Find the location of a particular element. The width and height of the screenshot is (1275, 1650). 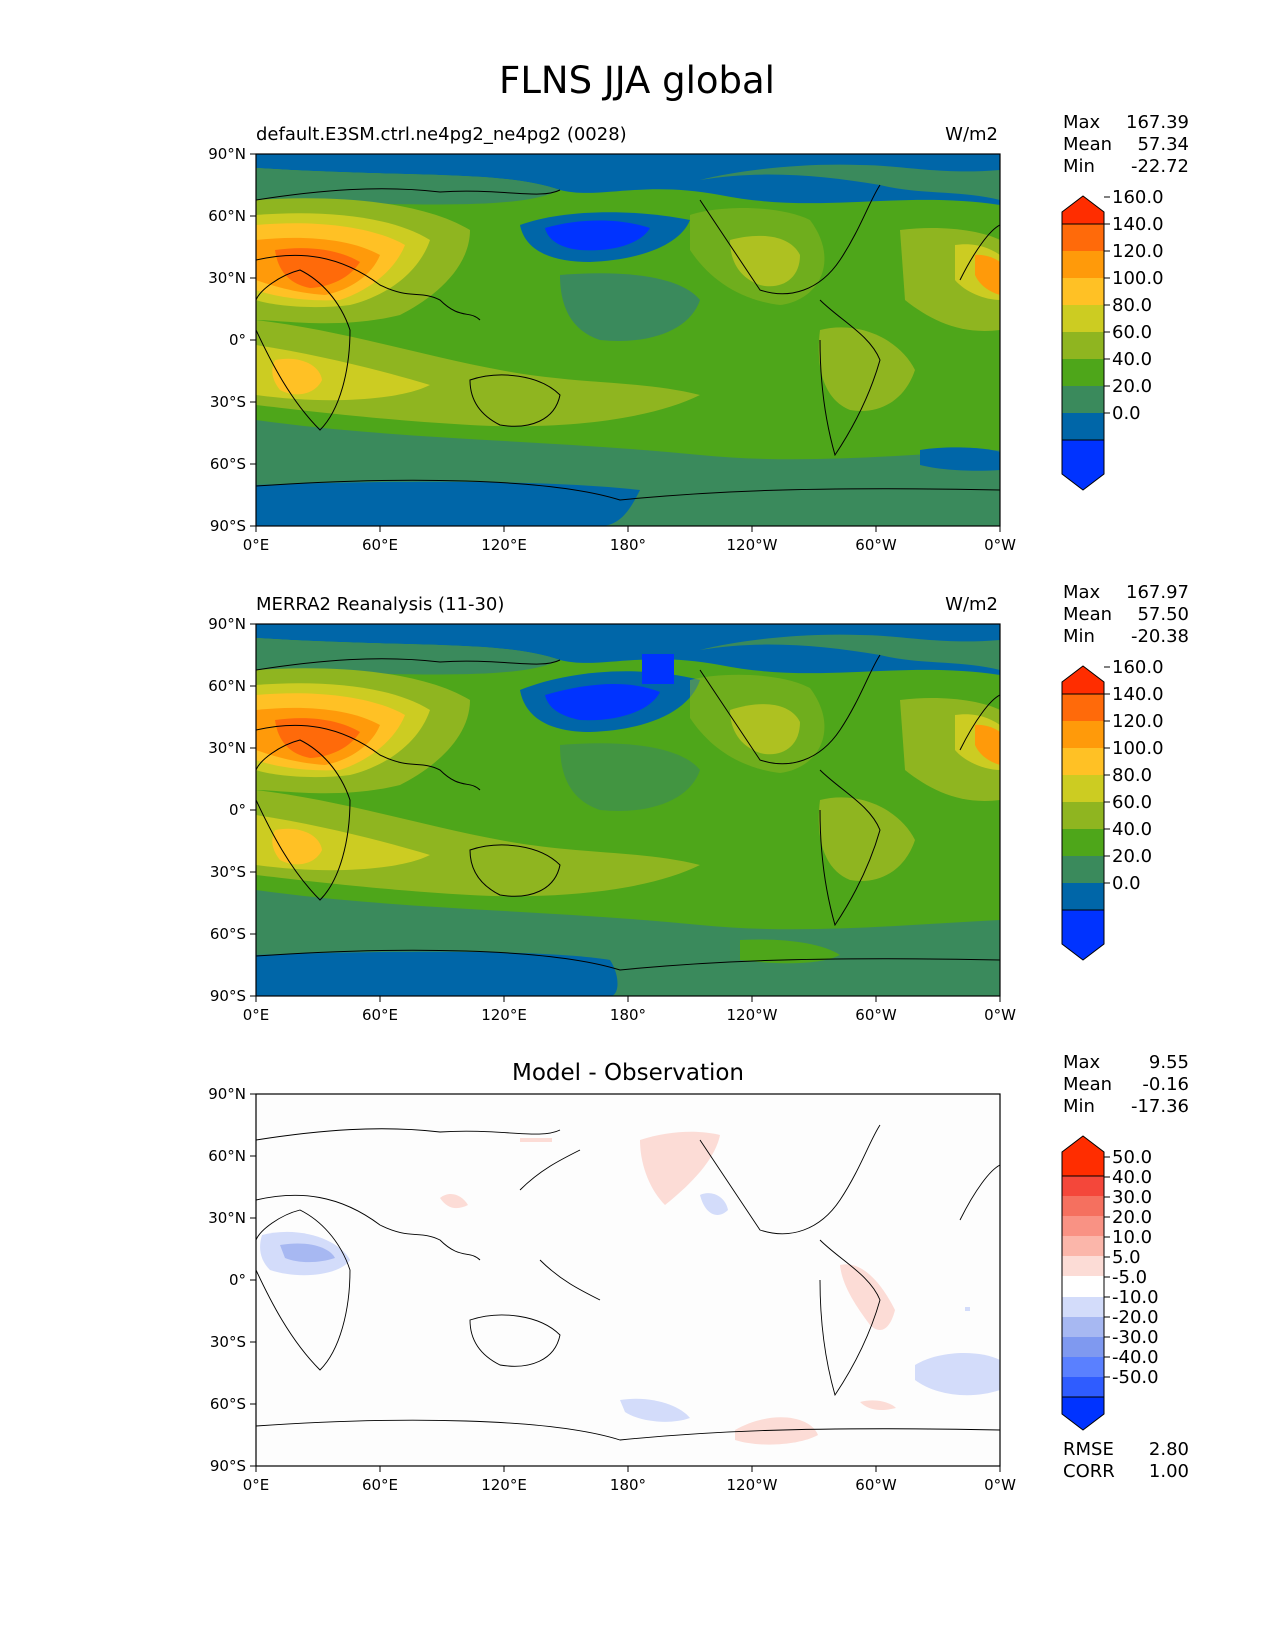

colorbar-label: 30.0 is located at coordinates (1132, 1197).